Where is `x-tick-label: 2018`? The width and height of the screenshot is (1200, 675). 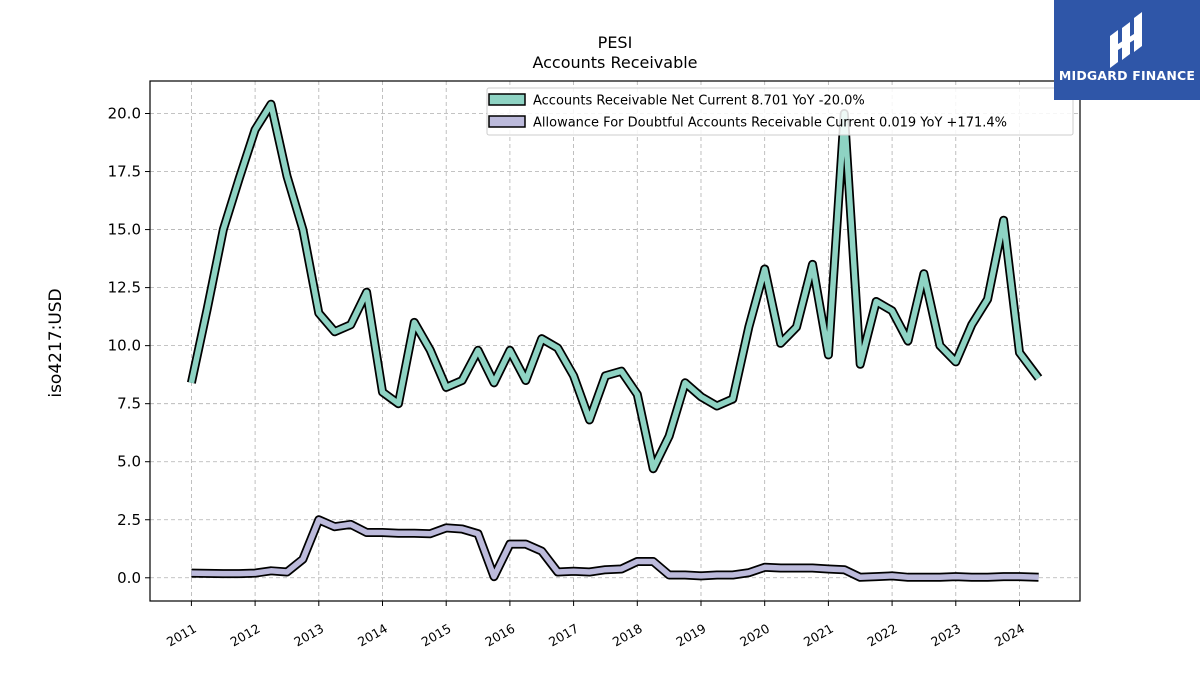 x-tick-label: 2018 is located at coordinates (627, 635).